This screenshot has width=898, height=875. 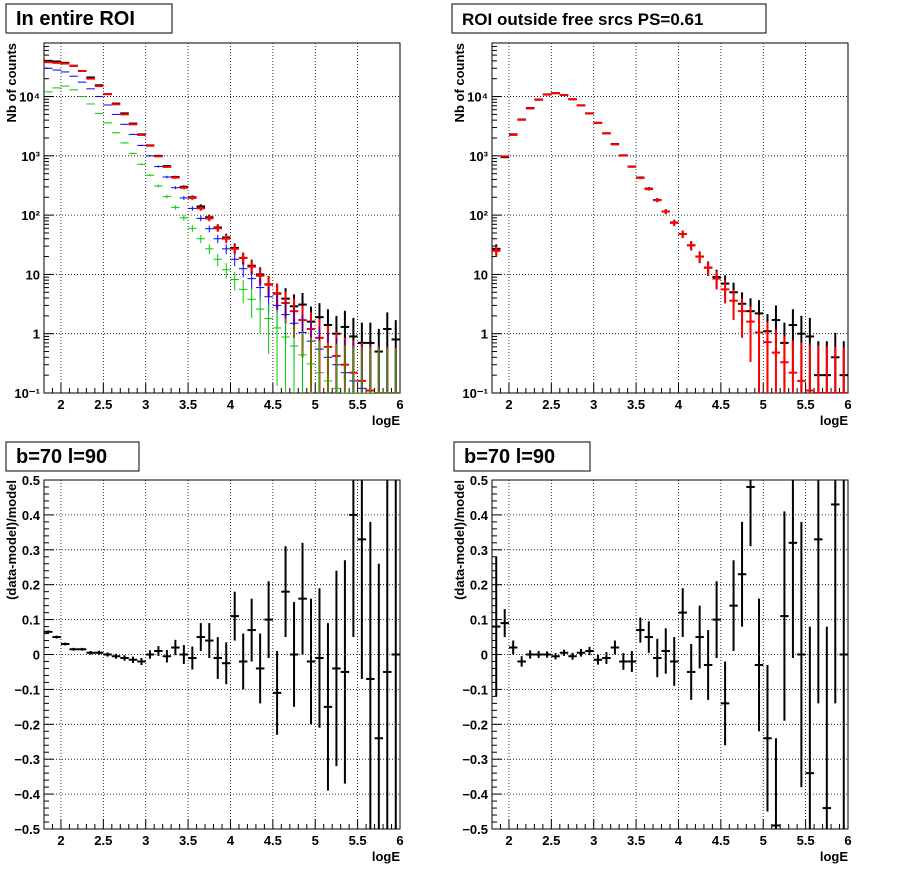 I want to click on y-tick-label: 0.4, so click(x=479, y=515).